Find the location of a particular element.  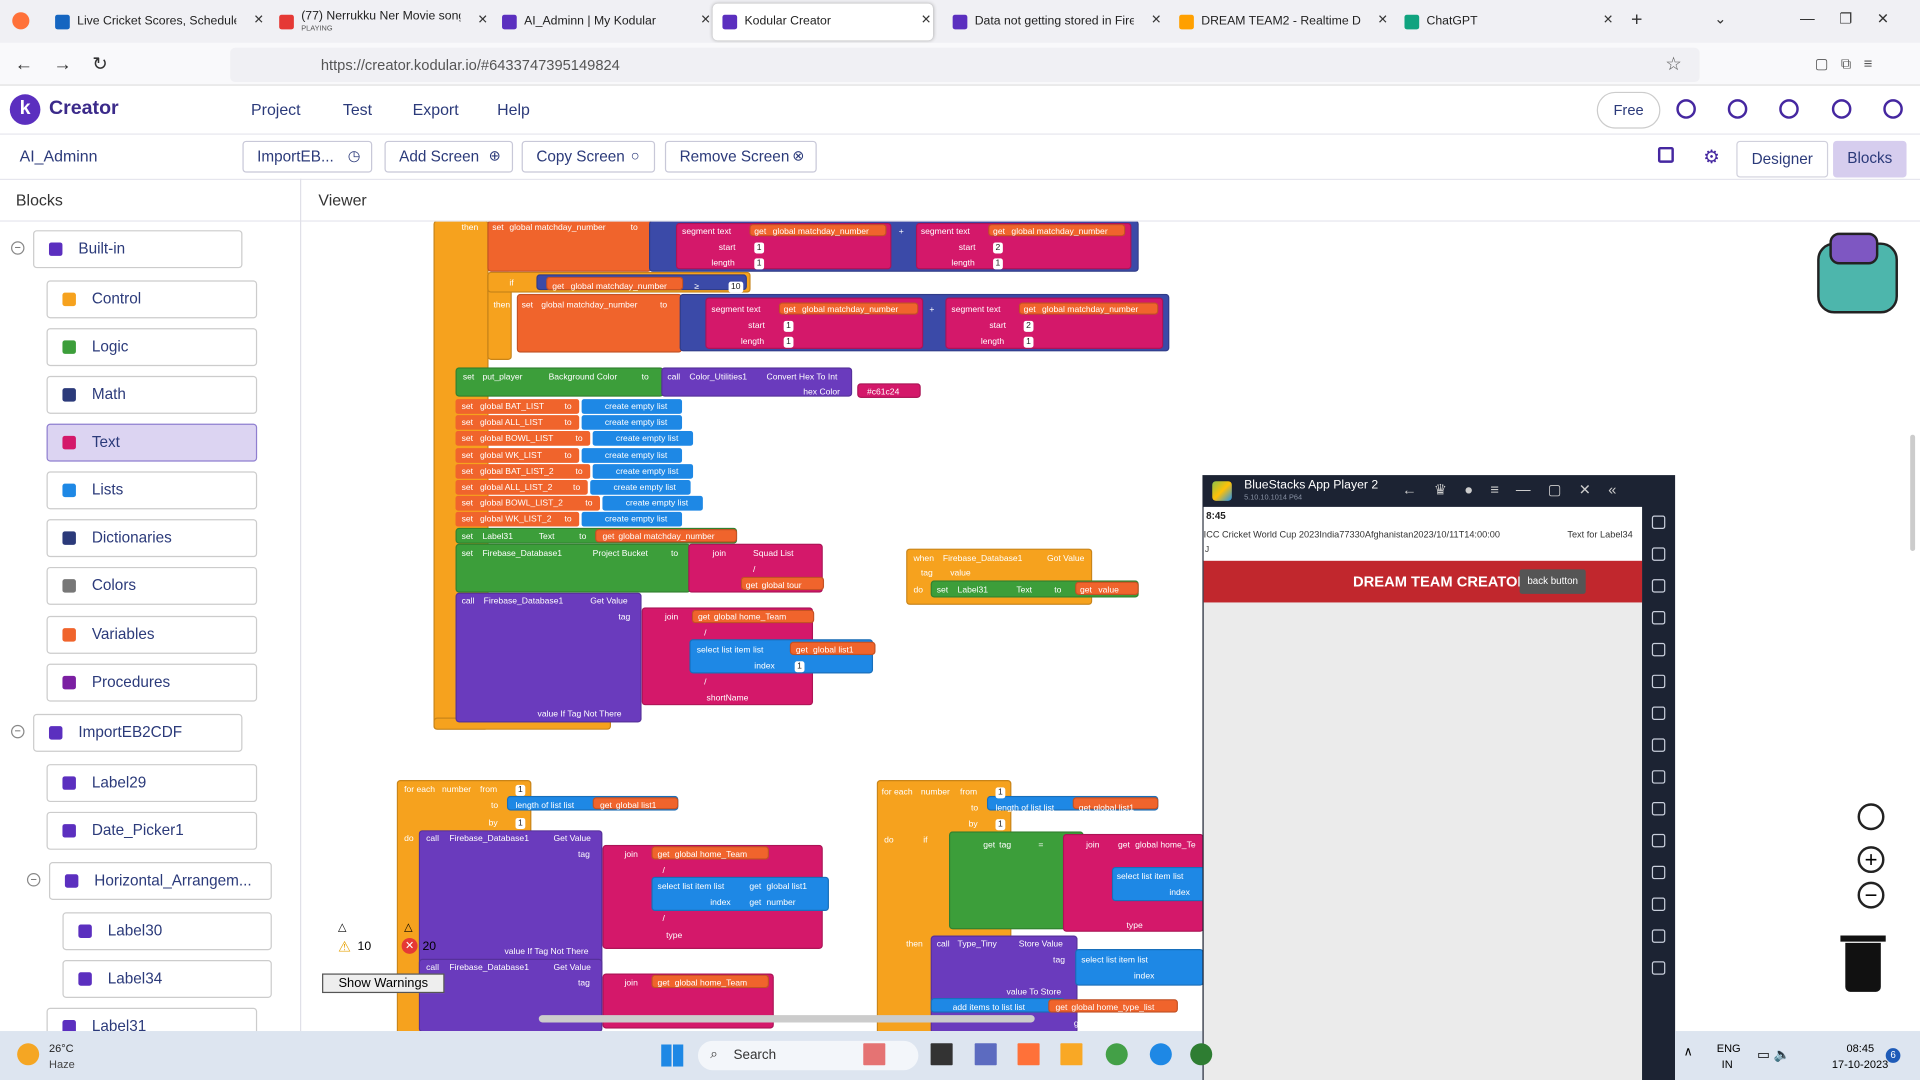

sidebar-item: Logic is located at coordinates (152, 347).